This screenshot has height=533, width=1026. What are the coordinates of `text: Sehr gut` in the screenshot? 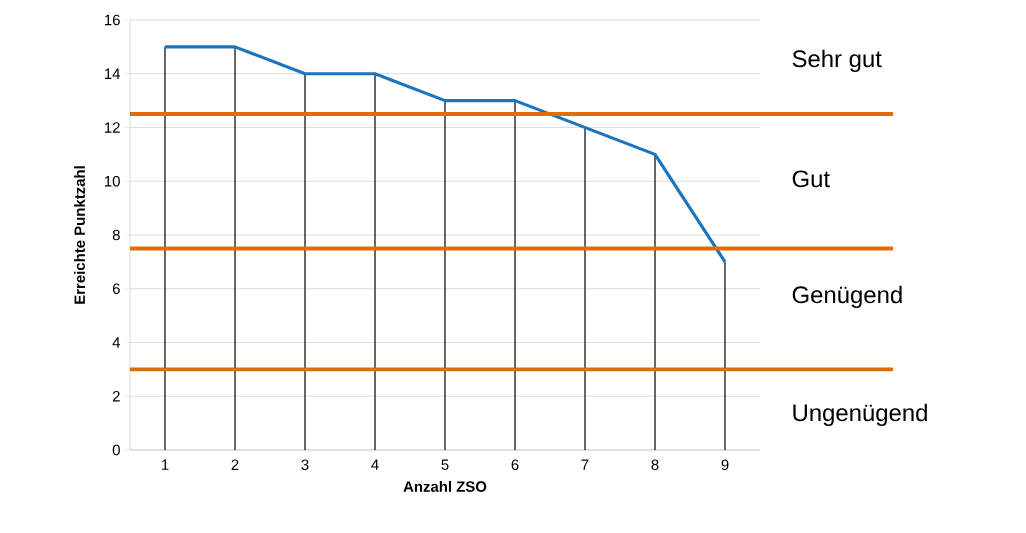 It's located at (837, 60).